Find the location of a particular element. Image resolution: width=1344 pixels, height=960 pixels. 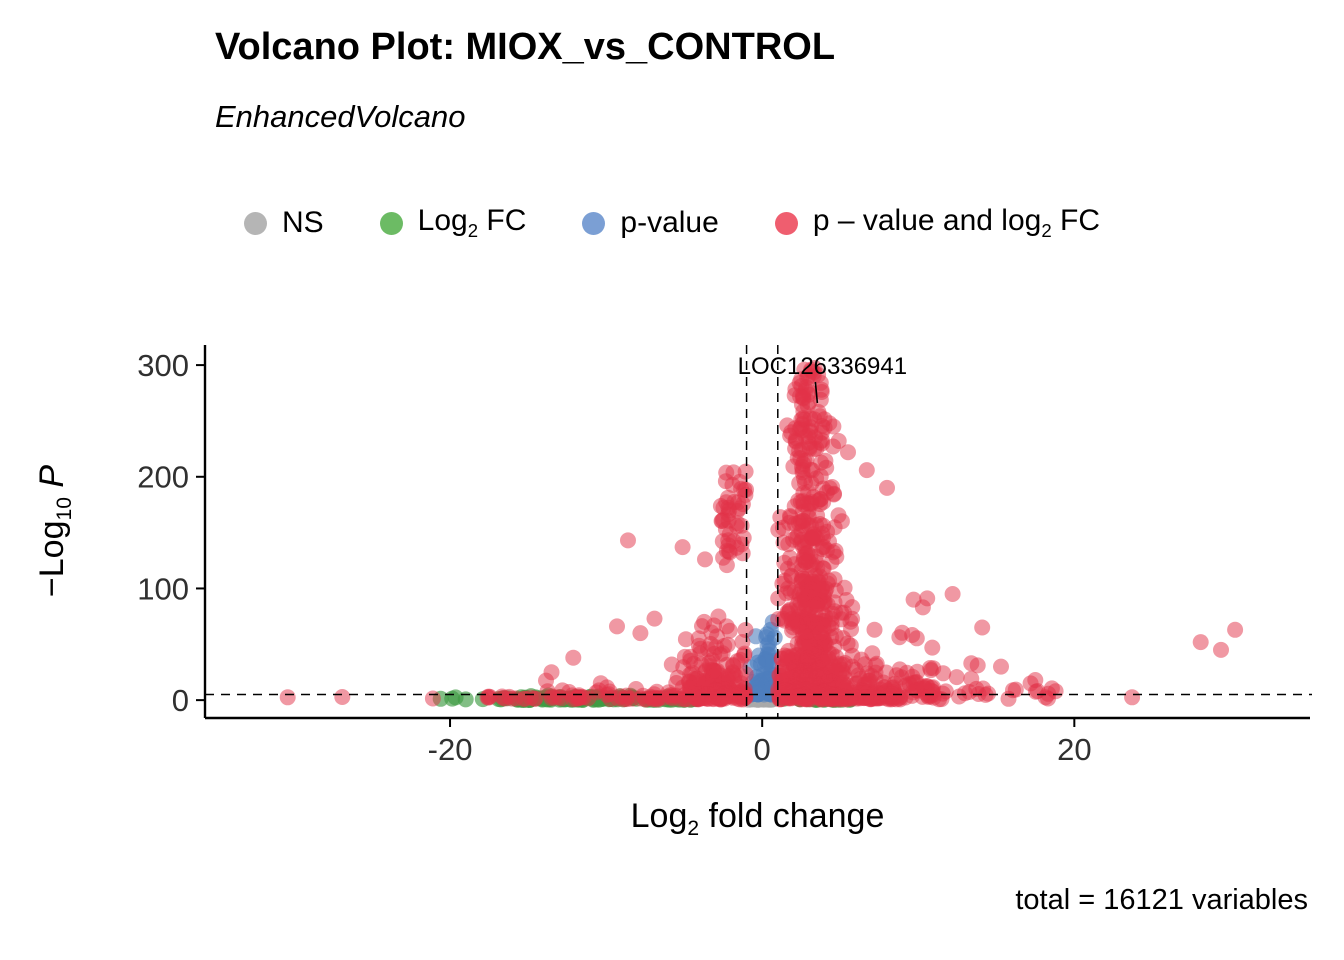

legend-label: p-value is located at coordinates (669, 222).